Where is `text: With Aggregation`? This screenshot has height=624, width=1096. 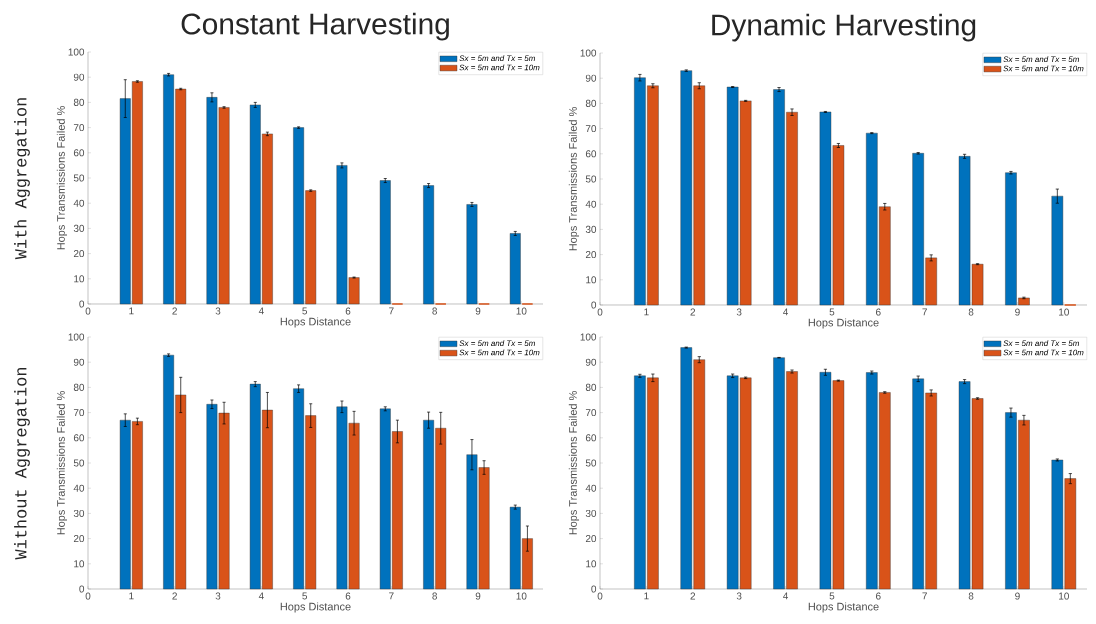 text: With Aggregation is located at coordinates (22, 179).